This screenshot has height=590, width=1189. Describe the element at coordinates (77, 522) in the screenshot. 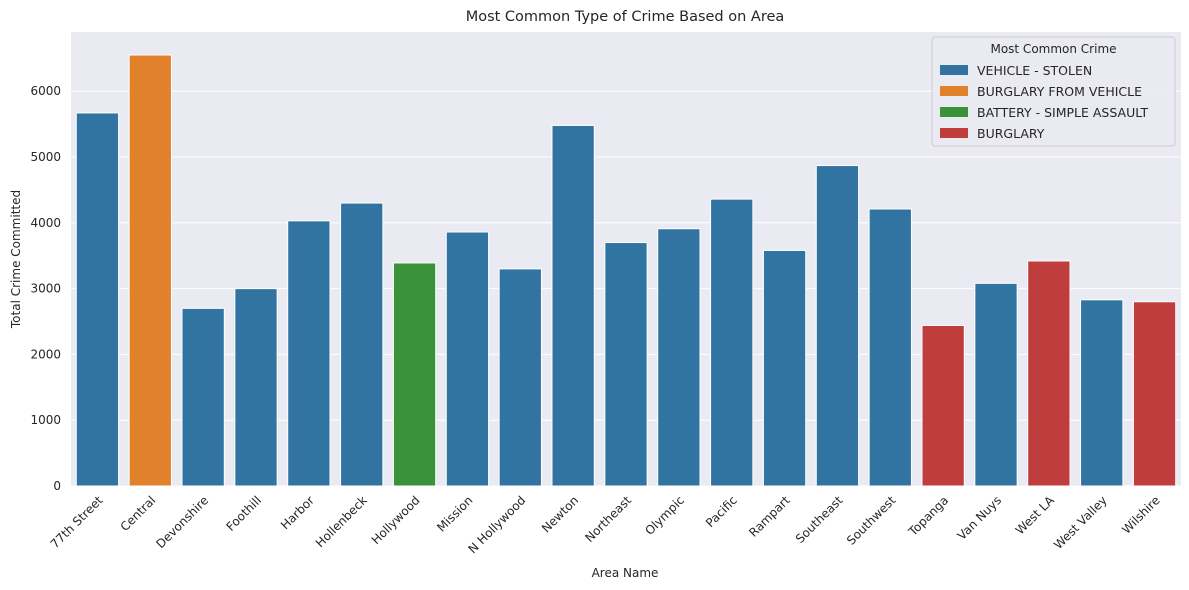

I see `x-tick-label: 77th Street` at that location.